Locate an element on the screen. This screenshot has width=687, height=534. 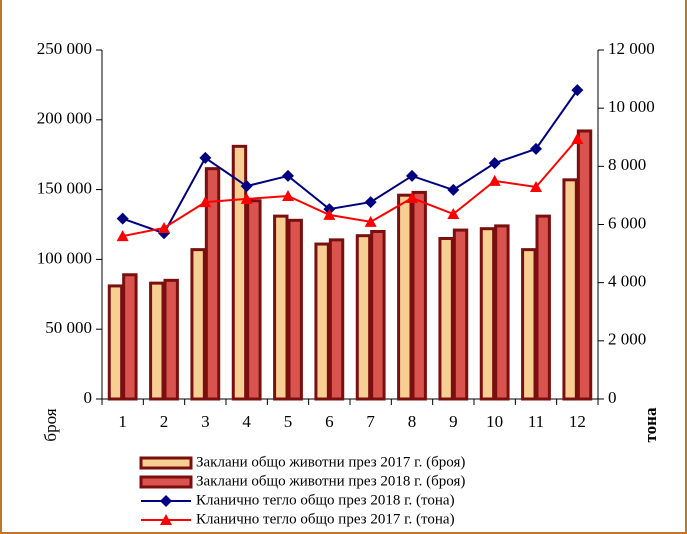
y2-tick-label: 4 000 is located at coordinates (627, 281).